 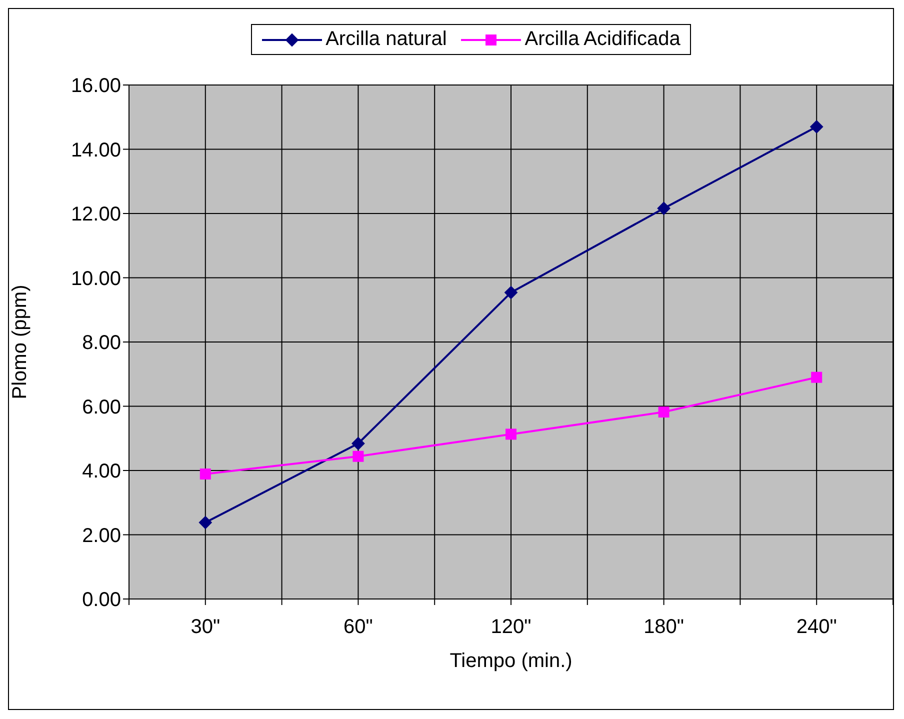 I want to click on x-axis-title: Tiempo (min.), so click(x=511, y=661).